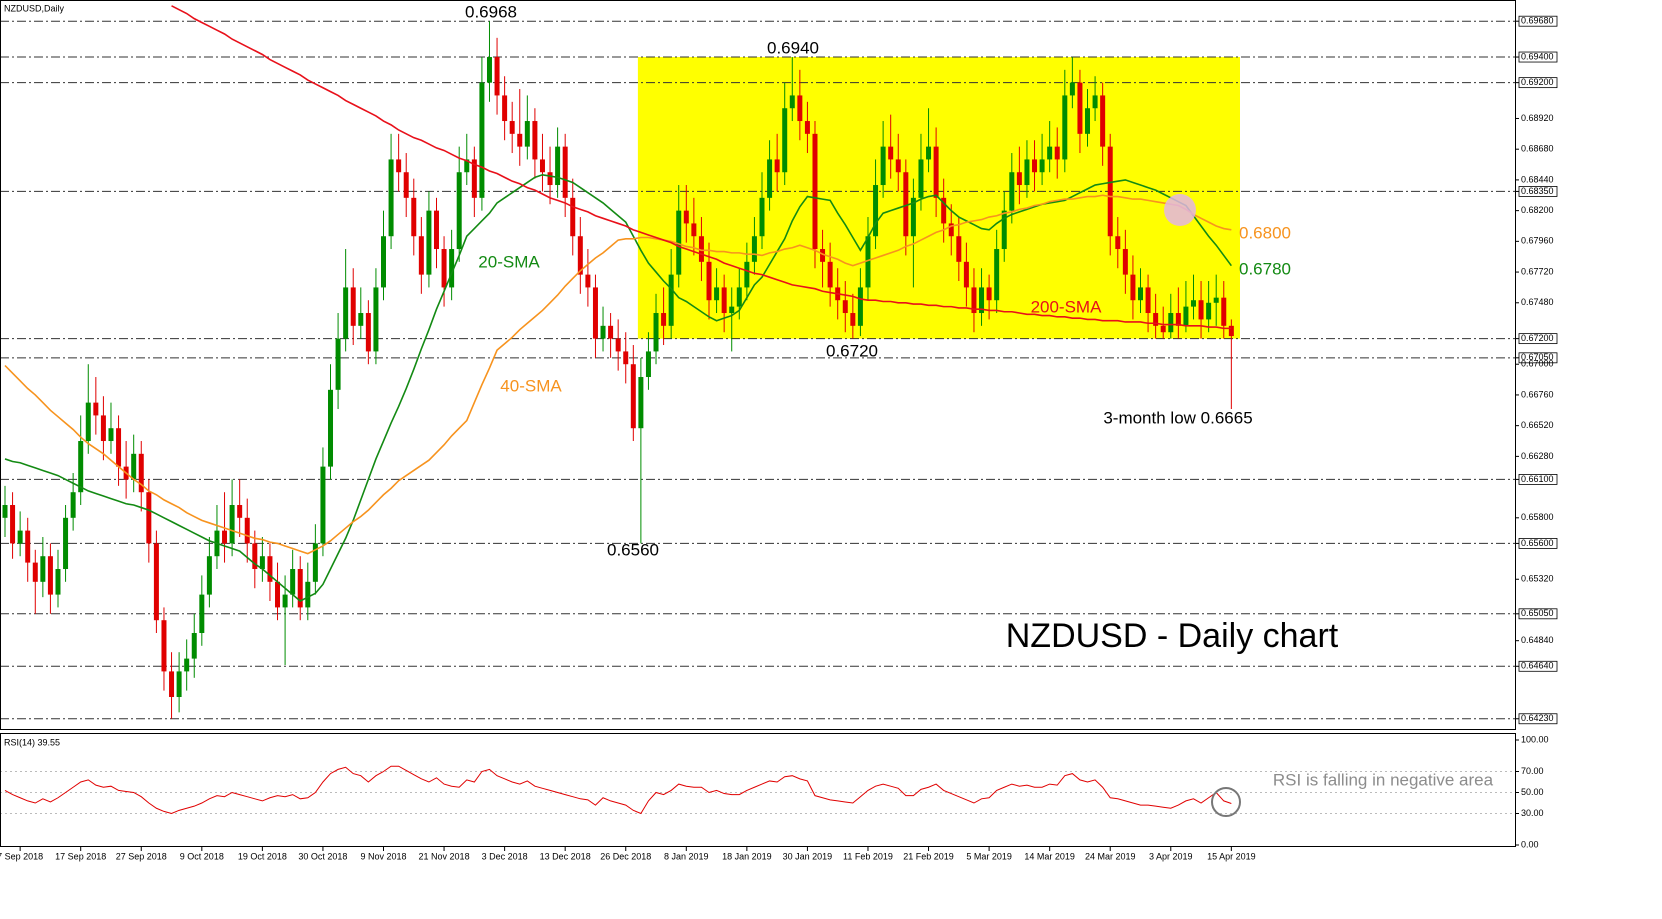  Describe the element at coordinates (1226, 802) in the screenshot. I see `rsi-marker` at that location.